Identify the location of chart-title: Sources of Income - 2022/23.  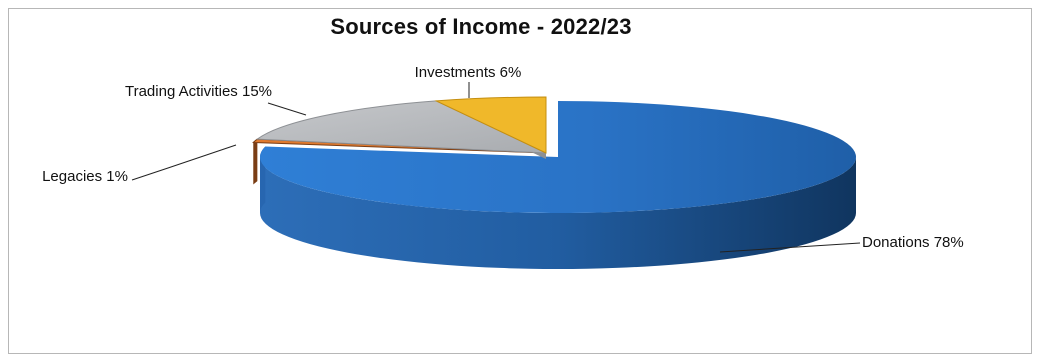
(481, 26).